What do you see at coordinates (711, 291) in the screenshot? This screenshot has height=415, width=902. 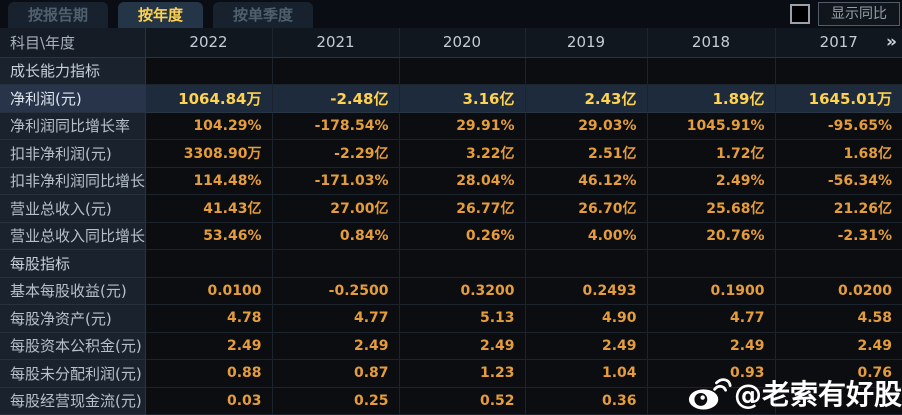 I see `cell-value: 0.1900` at bounding box center [711, 291].